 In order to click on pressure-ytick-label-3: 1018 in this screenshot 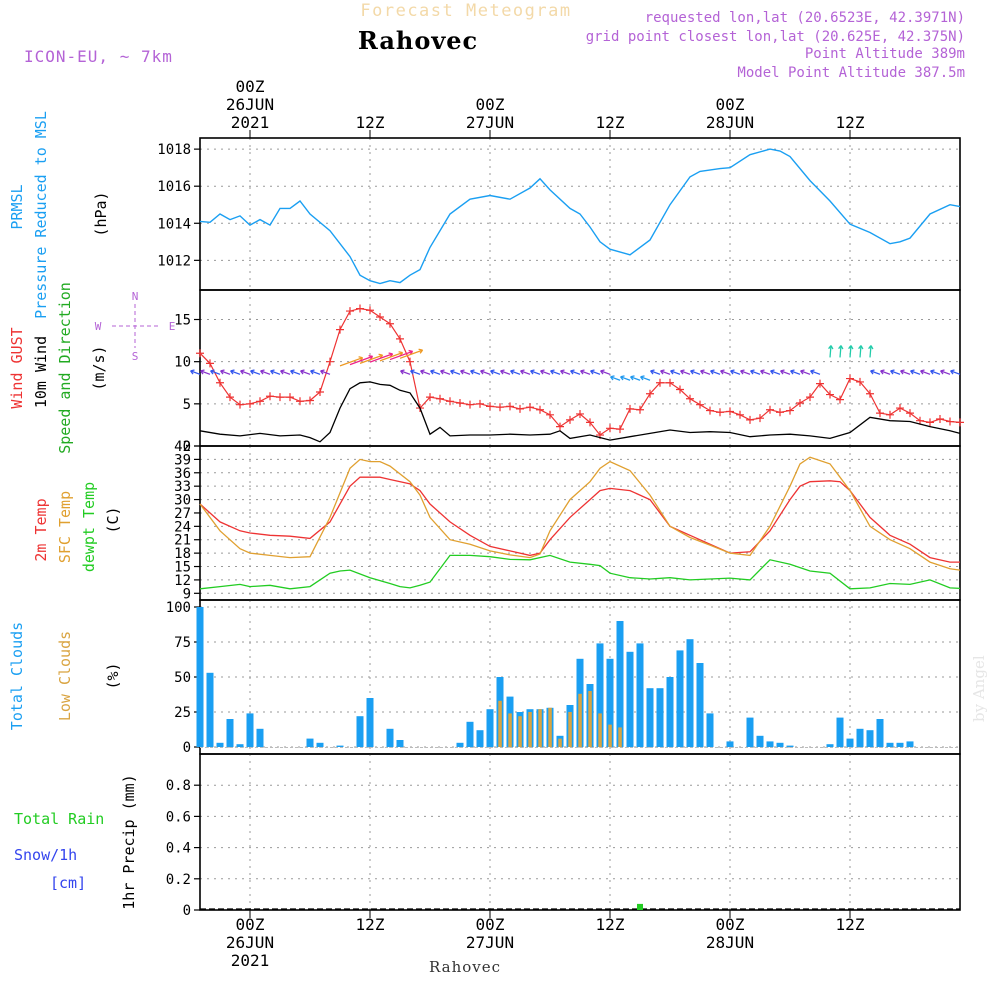, I will do `click(174, 150)`.